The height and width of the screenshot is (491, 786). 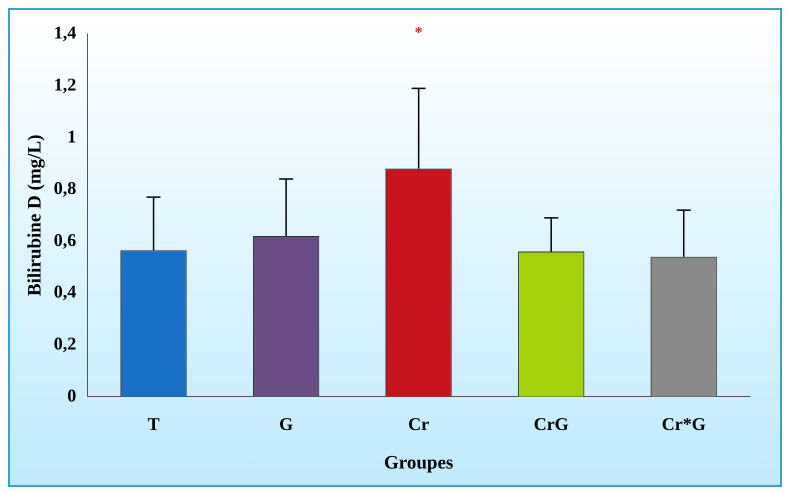 I want to click on y-axis-title: Bilirubine D (mg/L), so click(x=35, y=215).